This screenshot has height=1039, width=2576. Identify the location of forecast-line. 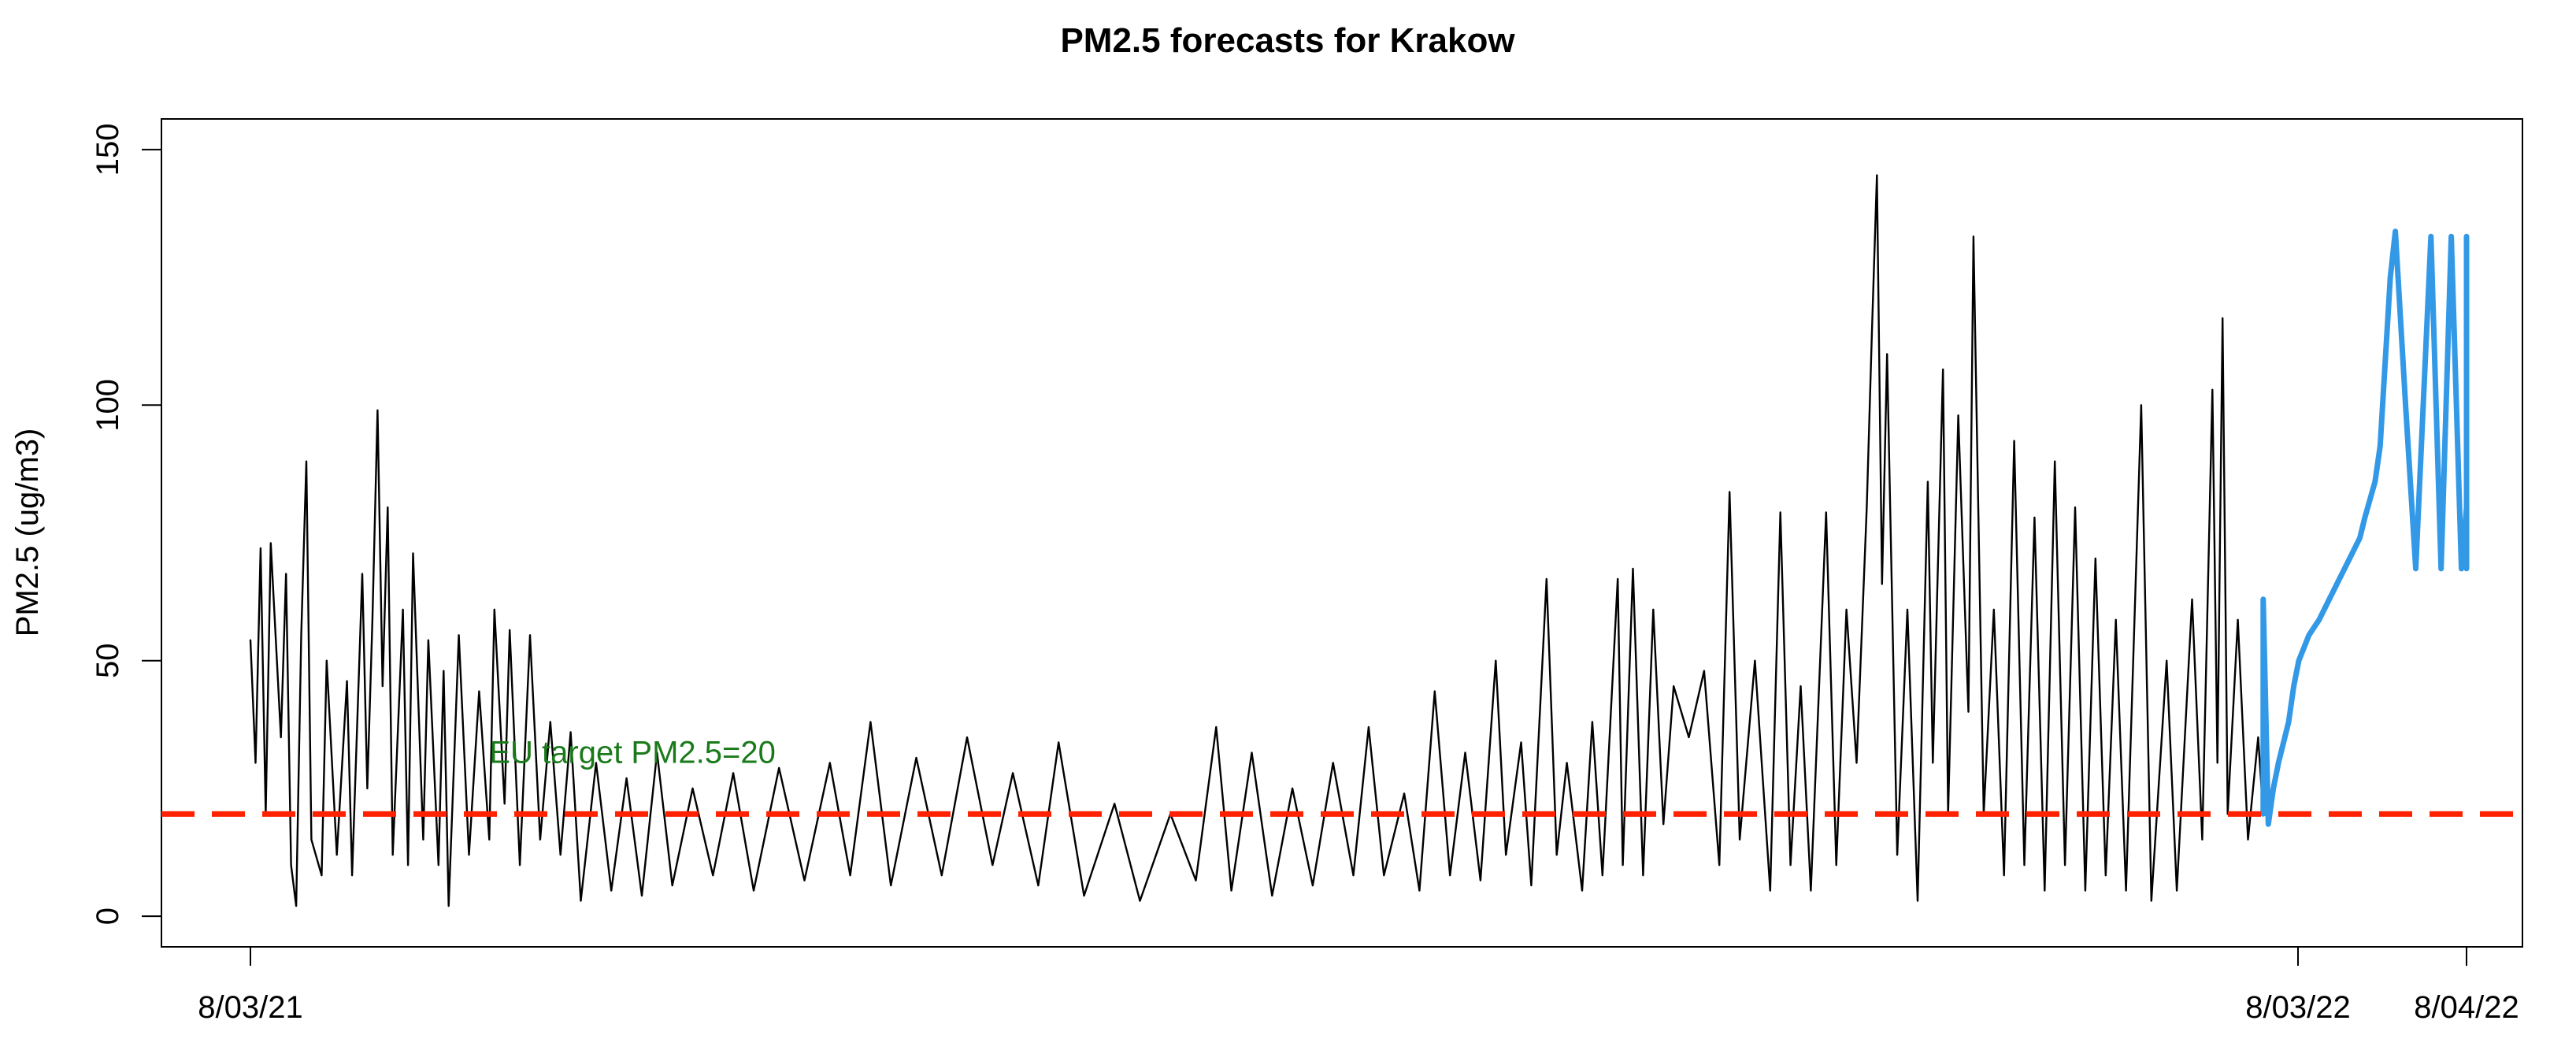
(2365, 527).